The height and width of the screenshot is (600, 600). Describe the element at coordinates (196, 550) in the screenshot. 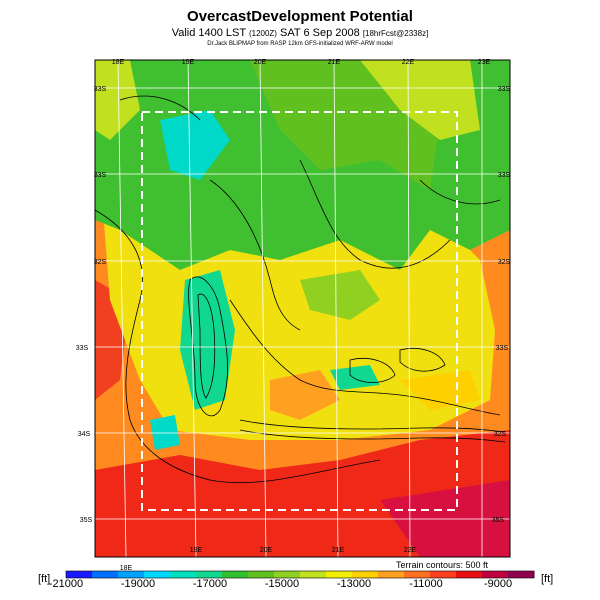

I see `lon-bottom-1: 19E` at that location.